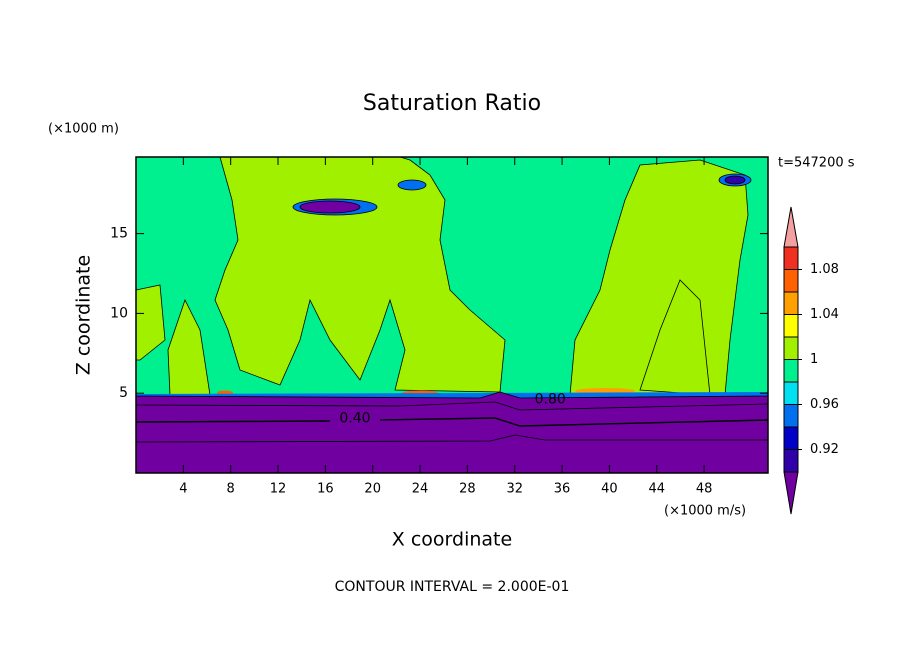  What do you see at coordinates (420, 489) in the screenshot?
I see `x-tick-label: 24` at bounding box center [420, 489].